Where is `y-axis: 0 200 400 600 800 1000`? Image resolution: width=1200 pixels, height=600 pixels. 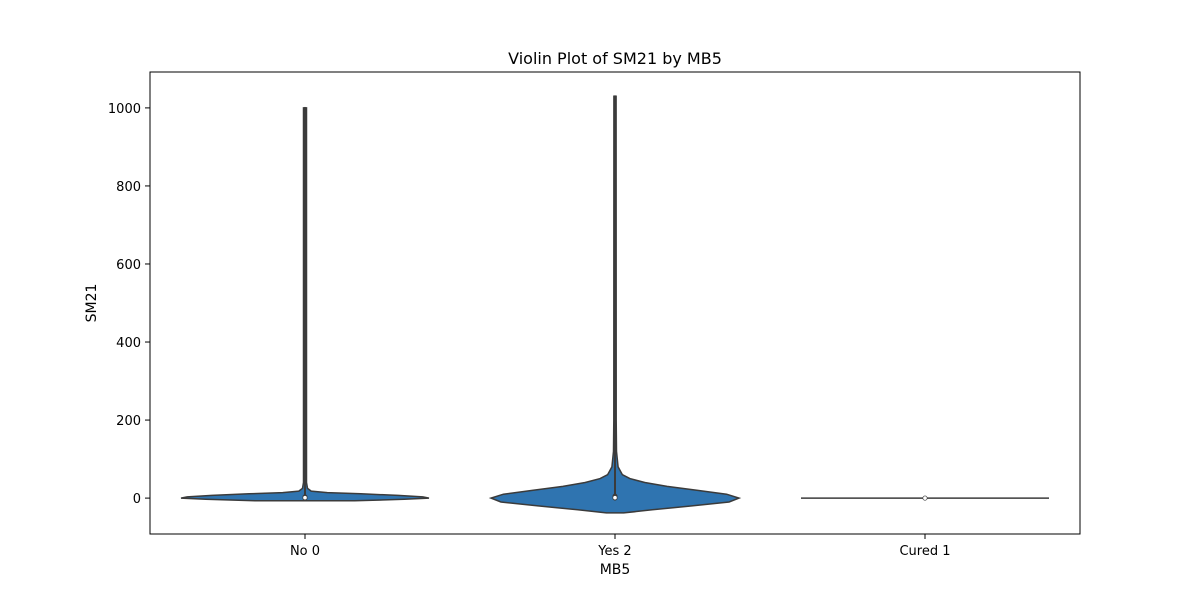 y-axis: 0 200 400 600 800 1000 is located at coordinates (129, 304).